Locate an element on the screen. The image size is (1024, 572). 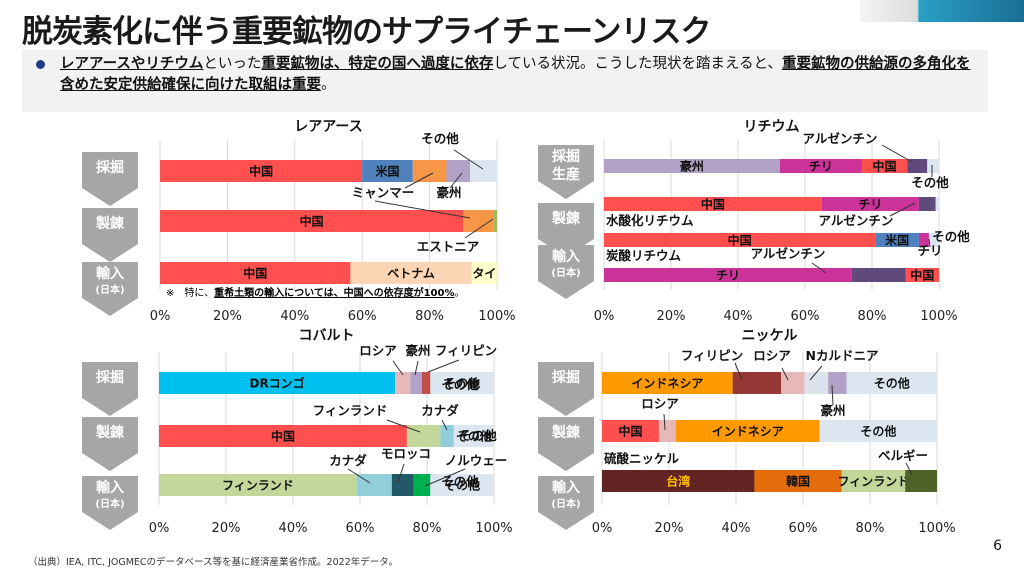
x-tick-label: 0% is located at coordinates (159, 528).